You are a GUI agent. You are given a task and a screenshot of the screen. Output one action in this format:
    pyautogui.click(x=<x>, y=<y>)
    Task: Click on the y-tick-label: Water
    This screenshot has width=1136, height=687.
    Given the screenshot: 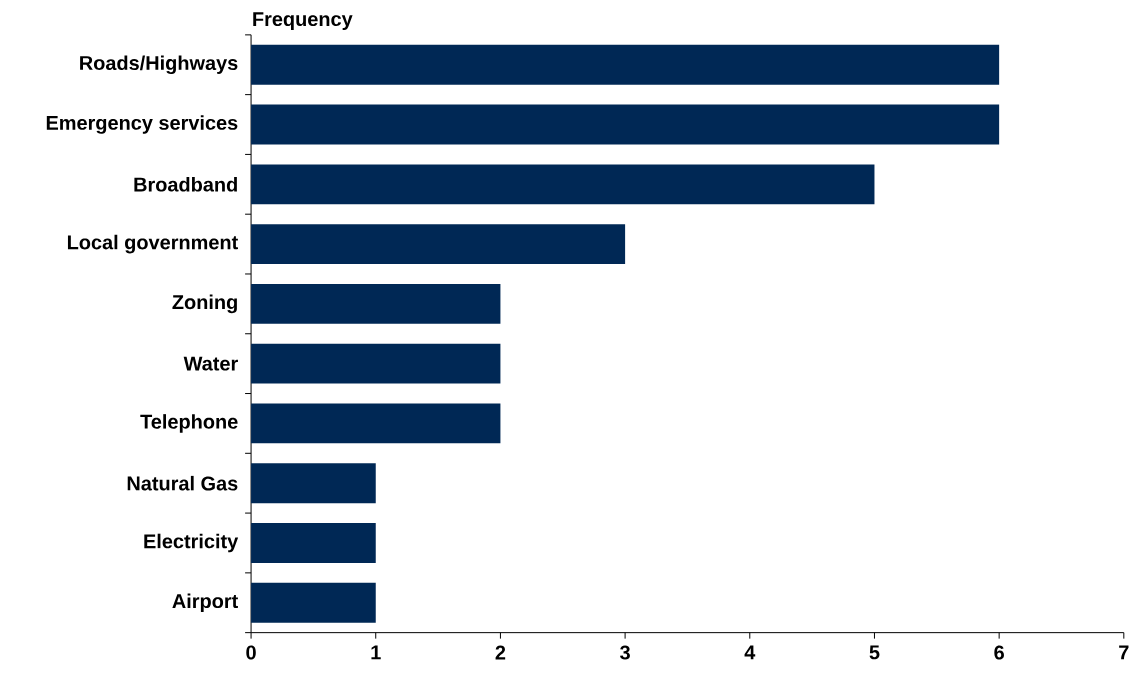 What is the action you would take?
    pyautogui.click(x=210, y=363)
    